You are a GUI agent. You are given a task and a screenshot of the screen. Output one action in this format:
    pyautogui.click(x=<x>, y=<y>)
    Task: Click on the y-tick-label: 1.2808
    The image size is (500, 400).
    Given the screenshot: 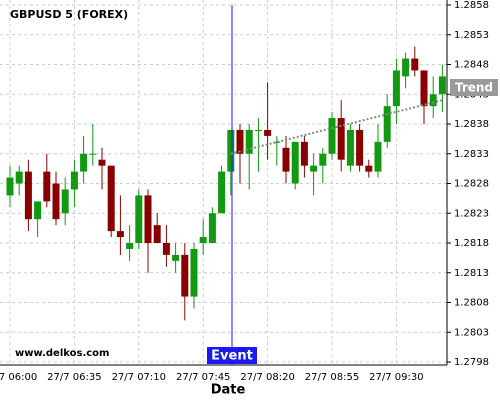 What is the action you would take?
    pyautogui.click(x=471, y=303)
    